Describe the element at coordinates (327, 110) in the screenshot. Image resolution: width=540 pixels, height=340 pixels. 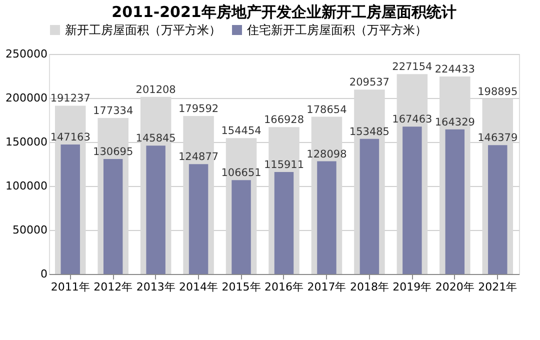
I see `data-label: 178654` at that location.